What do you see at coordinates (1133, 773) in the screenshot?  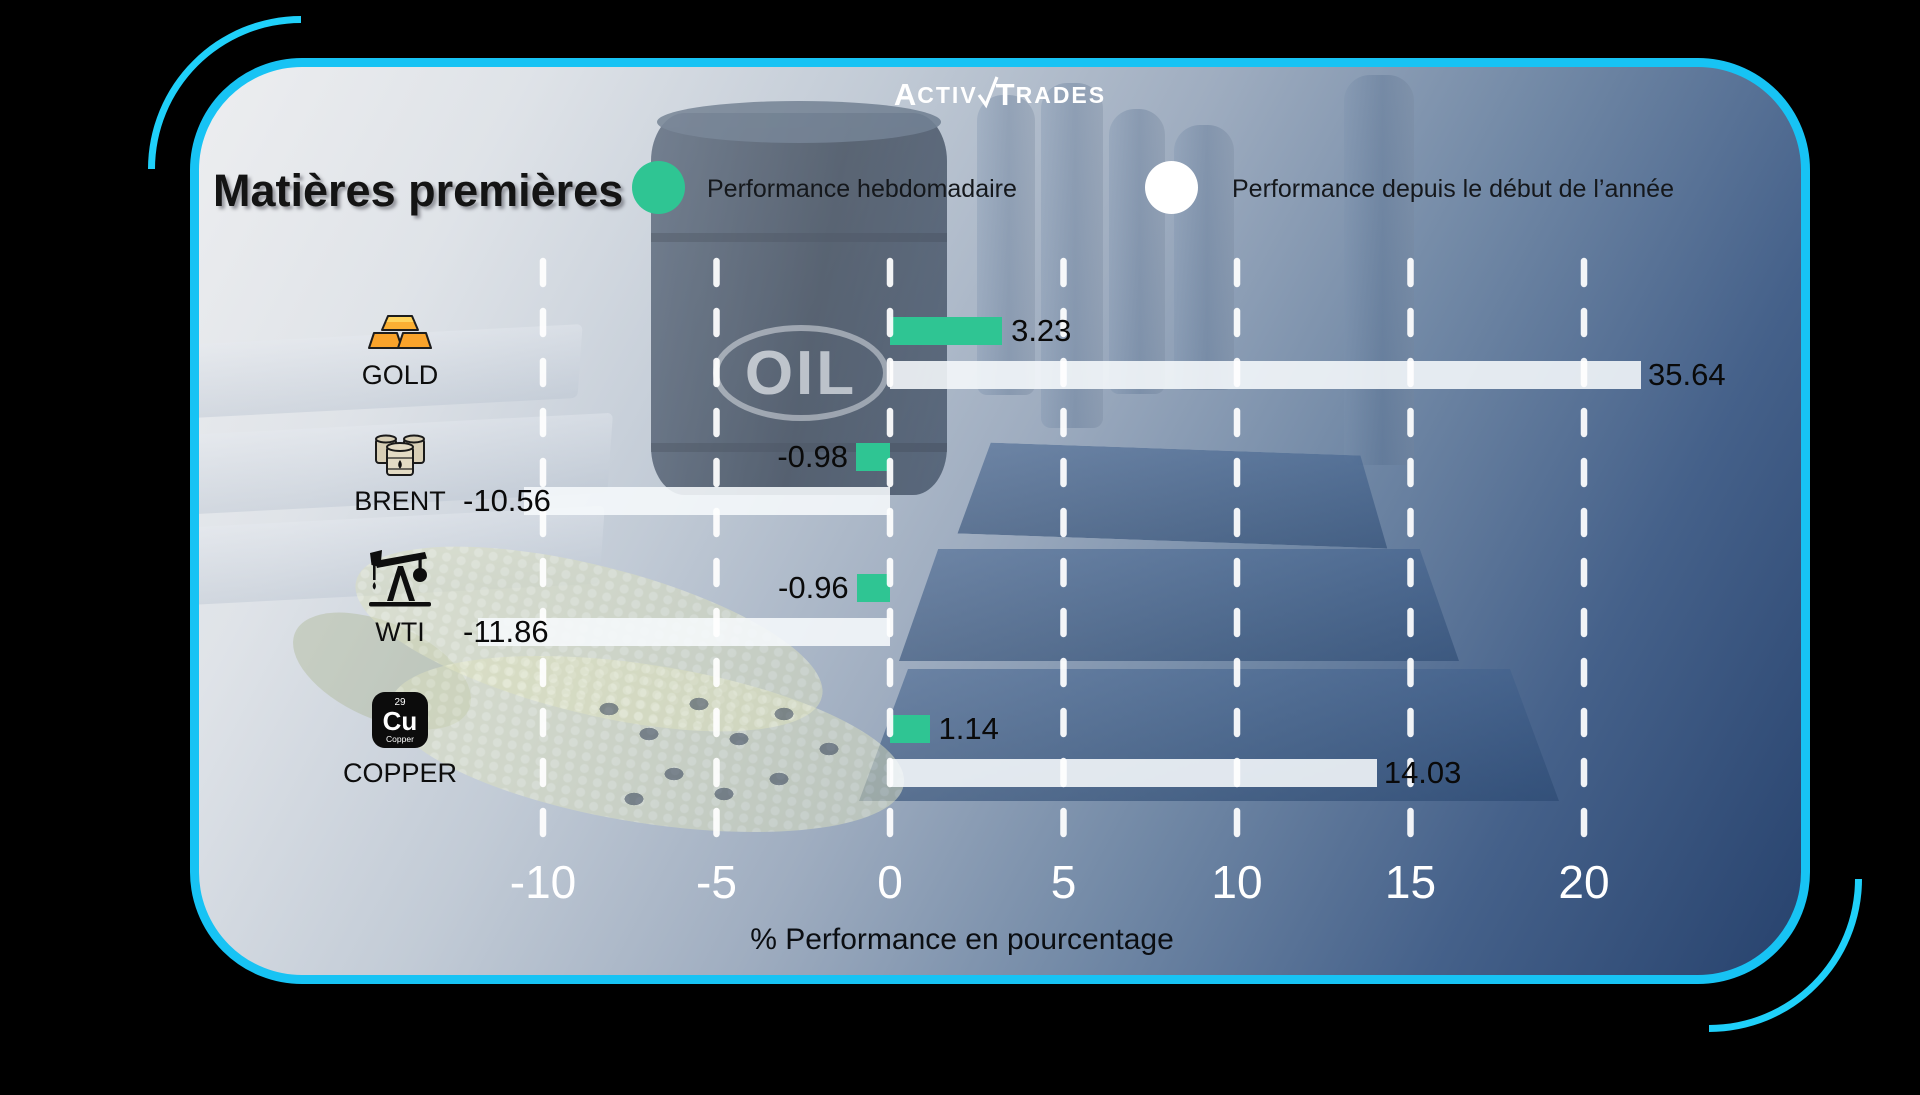 I see `ytd-bar-copper` at bounding box center [1133, 773].